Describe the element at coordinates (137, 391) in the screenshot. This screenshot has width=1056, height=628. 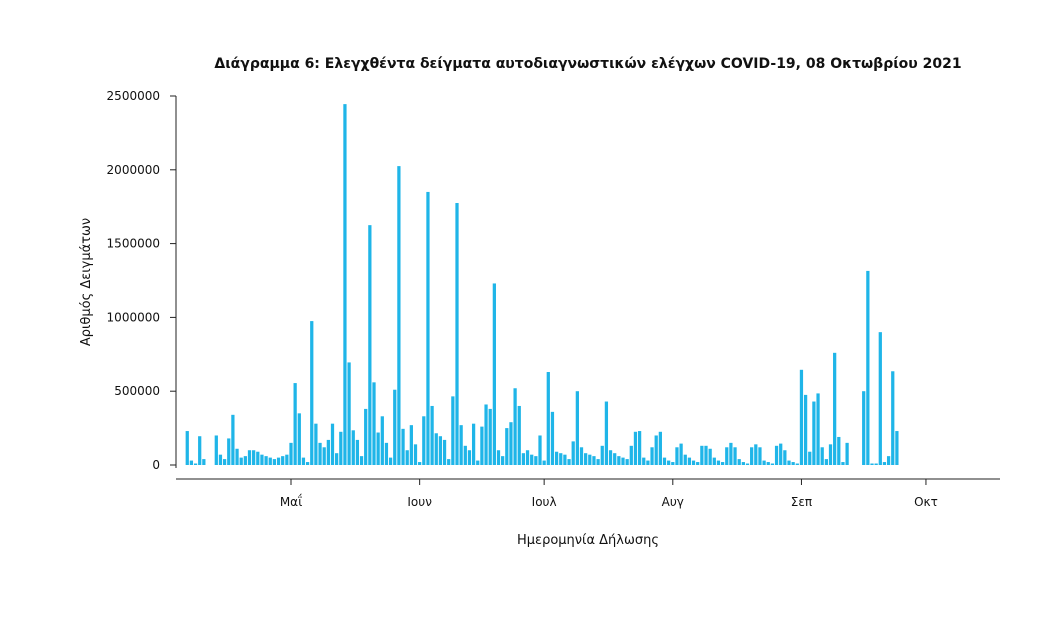
I see `y-tick-label: 500000` at that location.